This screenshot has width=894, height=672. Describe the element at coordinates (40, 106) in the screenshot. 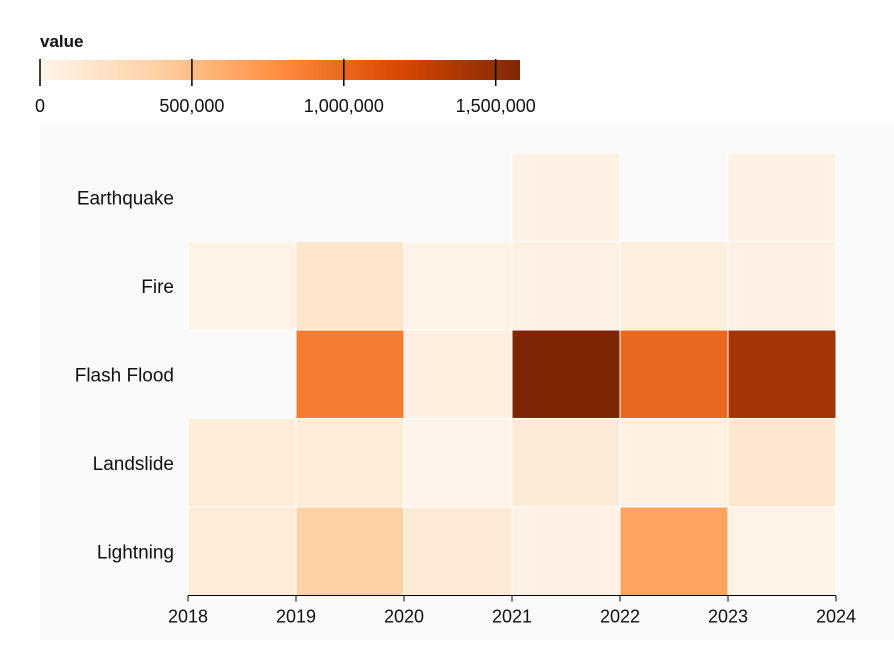

I see `legend-tick-label: 0` at that location.